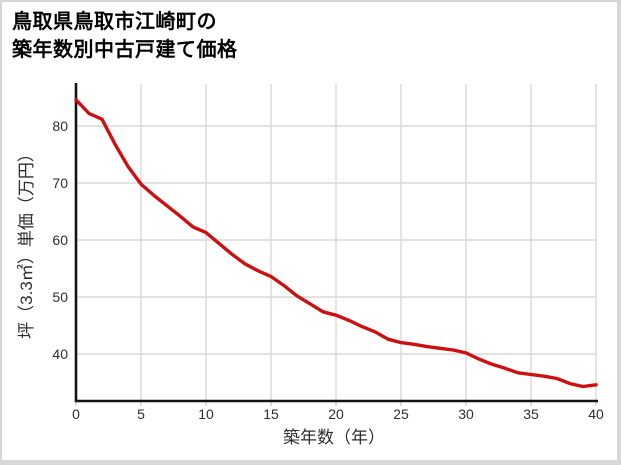 This screenshot has width=621, height=465. I want to click on x-tick-label: 10, so click(206, 414).